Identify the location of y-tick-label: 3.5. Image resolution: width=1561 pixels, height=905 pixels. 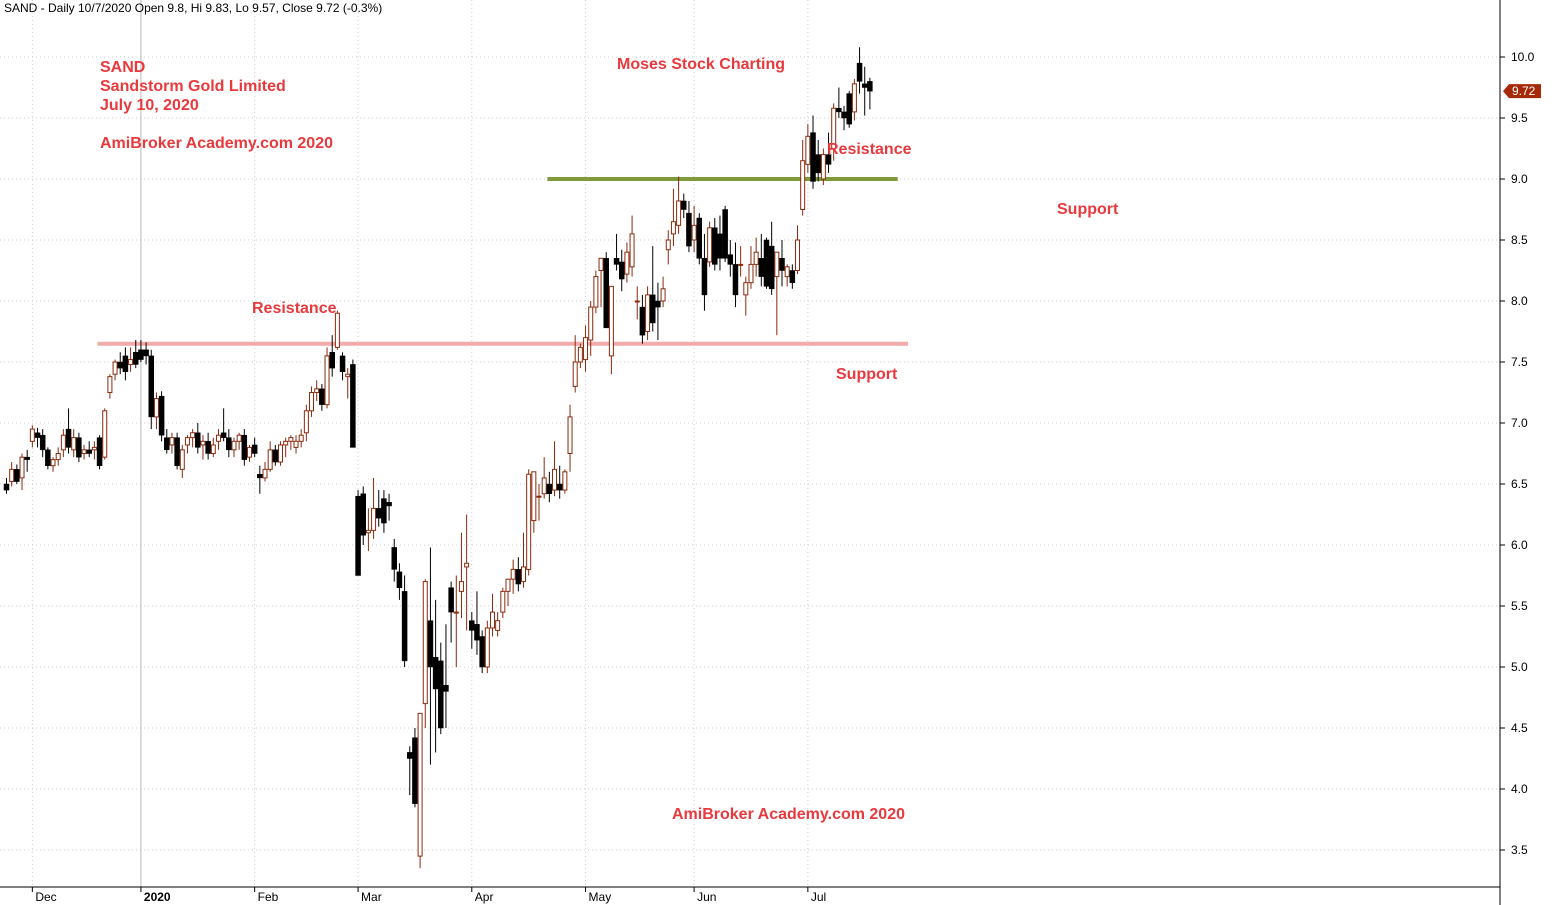
(1519, 850).